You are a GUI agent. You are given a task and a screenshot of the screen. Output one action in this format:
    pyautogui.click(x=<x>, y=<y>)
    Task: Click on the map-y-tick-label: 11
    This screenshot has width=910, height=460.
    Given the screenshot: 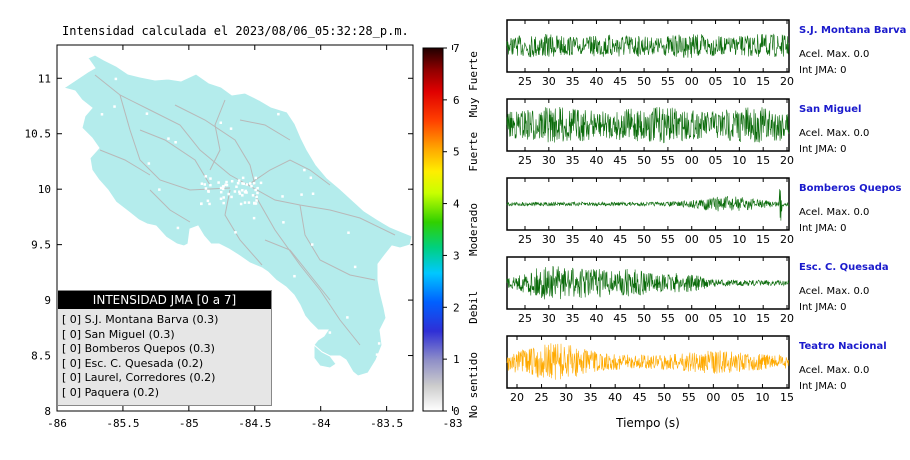 What is the action you would take?
    pyautogui.click(x=44, y=78)
    